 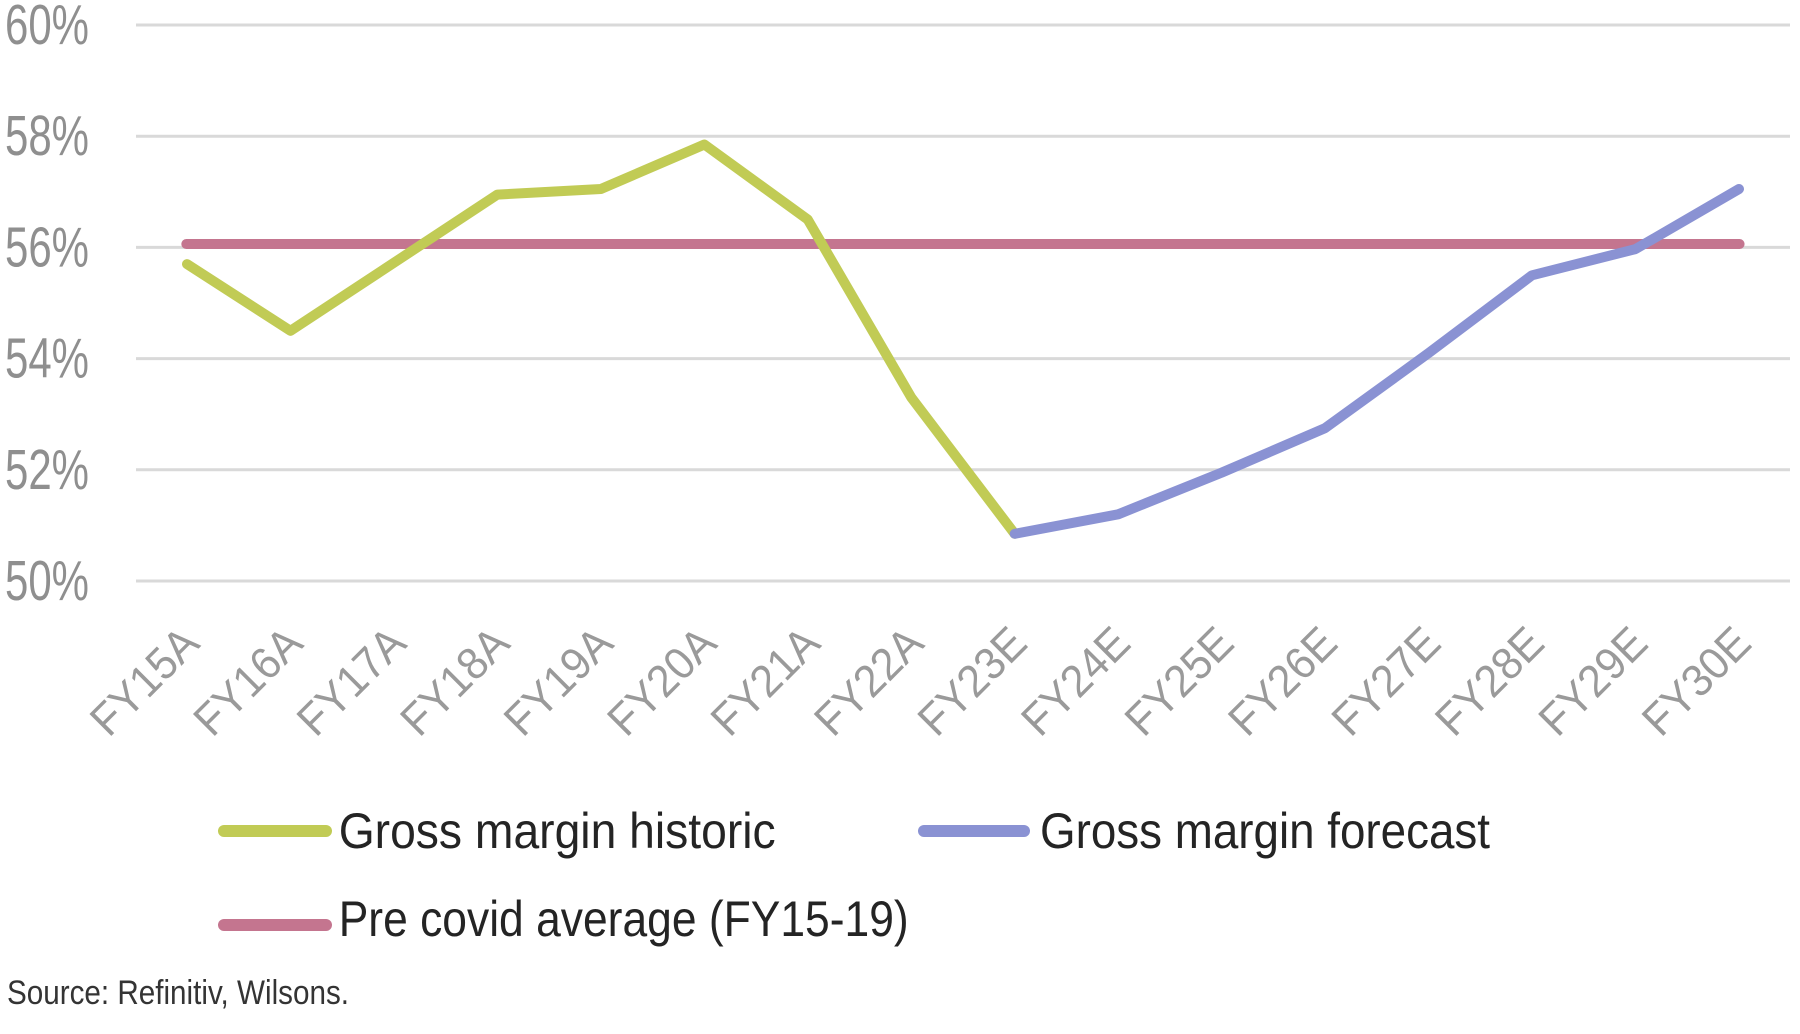 I want to click on svg-text: Gross margin historic, so click(x=557, y=831).